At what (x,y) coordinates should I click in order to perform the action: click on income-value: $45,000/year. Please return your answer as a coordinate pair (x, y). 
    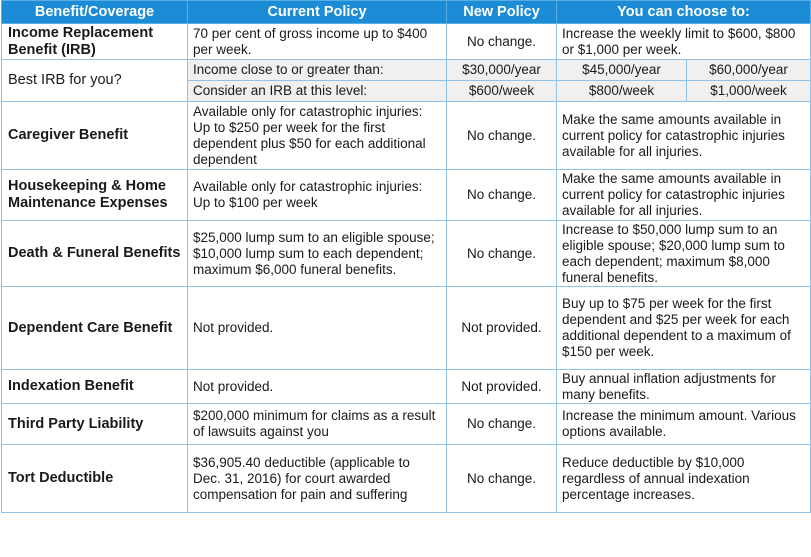
    Looking at the image, I should click on (621, 70).